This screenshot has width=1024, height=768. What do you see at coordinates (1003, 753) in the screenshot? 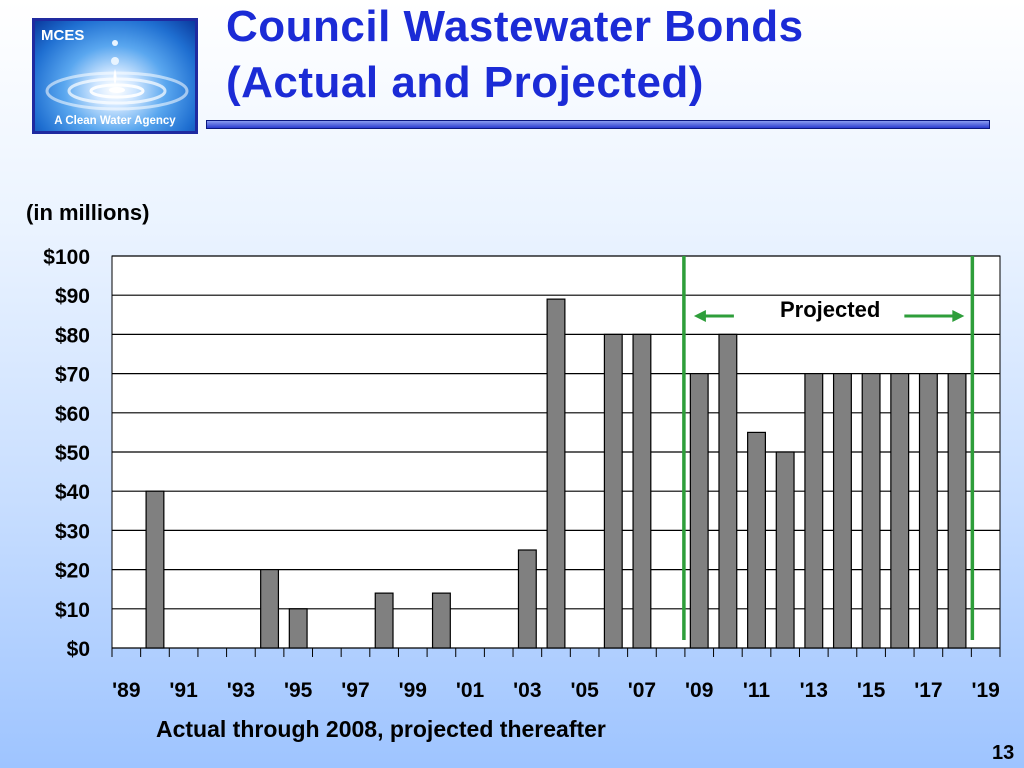
I see `page-number: 13` at bounding box center [1003, 753].